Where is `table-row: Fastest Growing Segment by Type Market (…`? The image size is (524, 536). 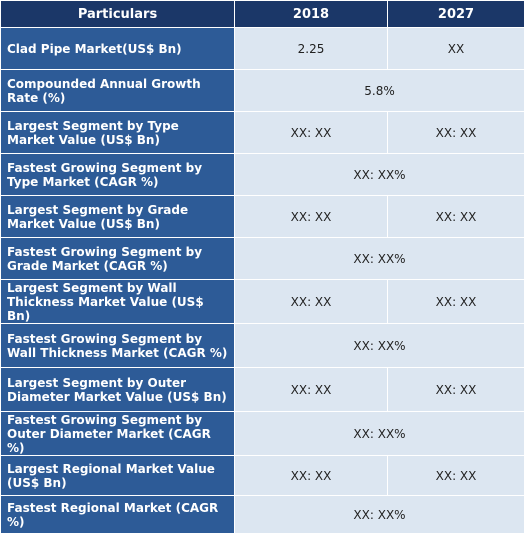
table-row: Fastest Growing Segment by Type Market (… is located at coordinates (262, 174).